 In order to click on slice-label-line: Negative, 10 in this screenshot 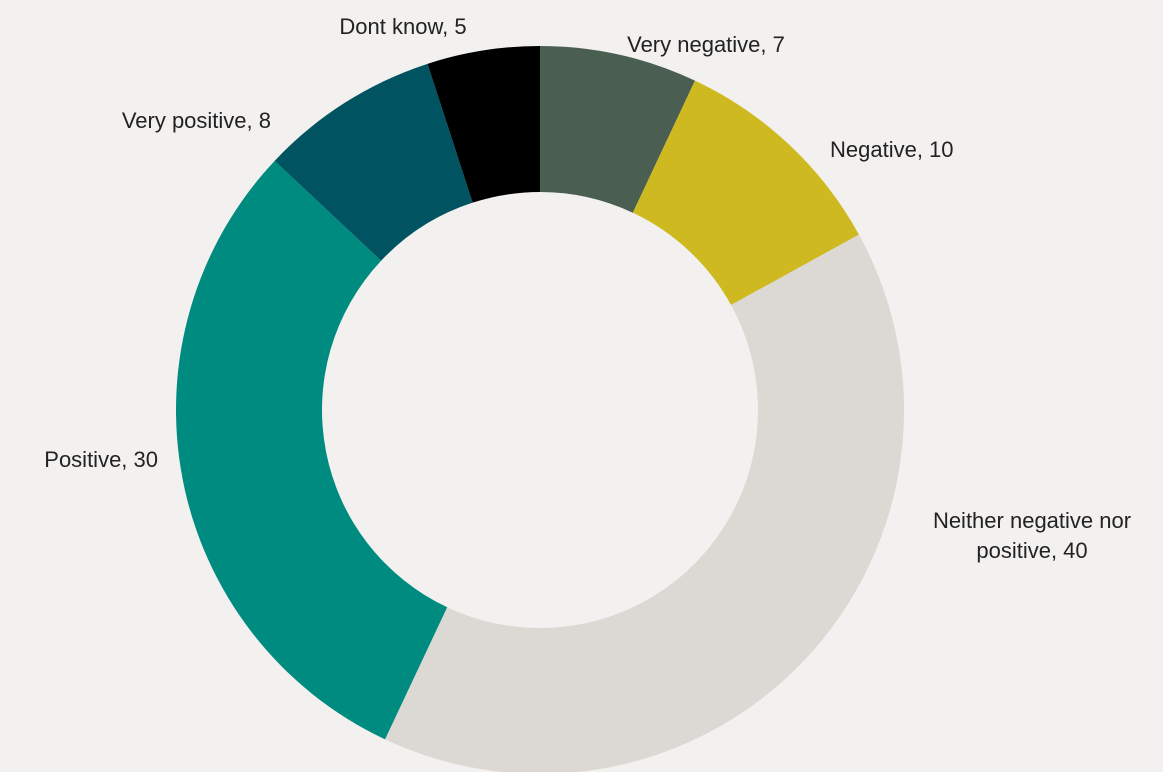, I will do `click(892, 149)`.